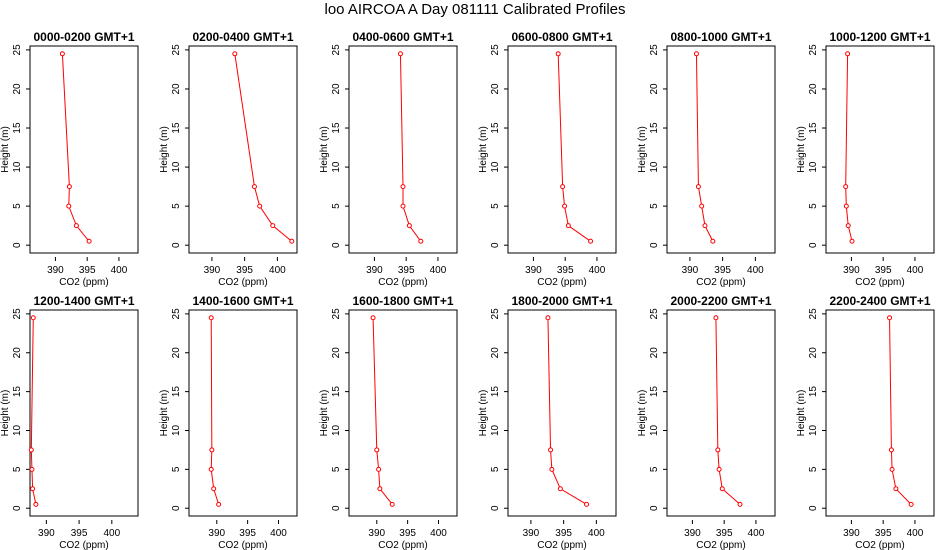 The height and width of the screenshot is (550, 950). Describe the element at coordinates (879, 301) in the screenshot. I see `panel-title: 2200-2400 GMT+1` at that location.